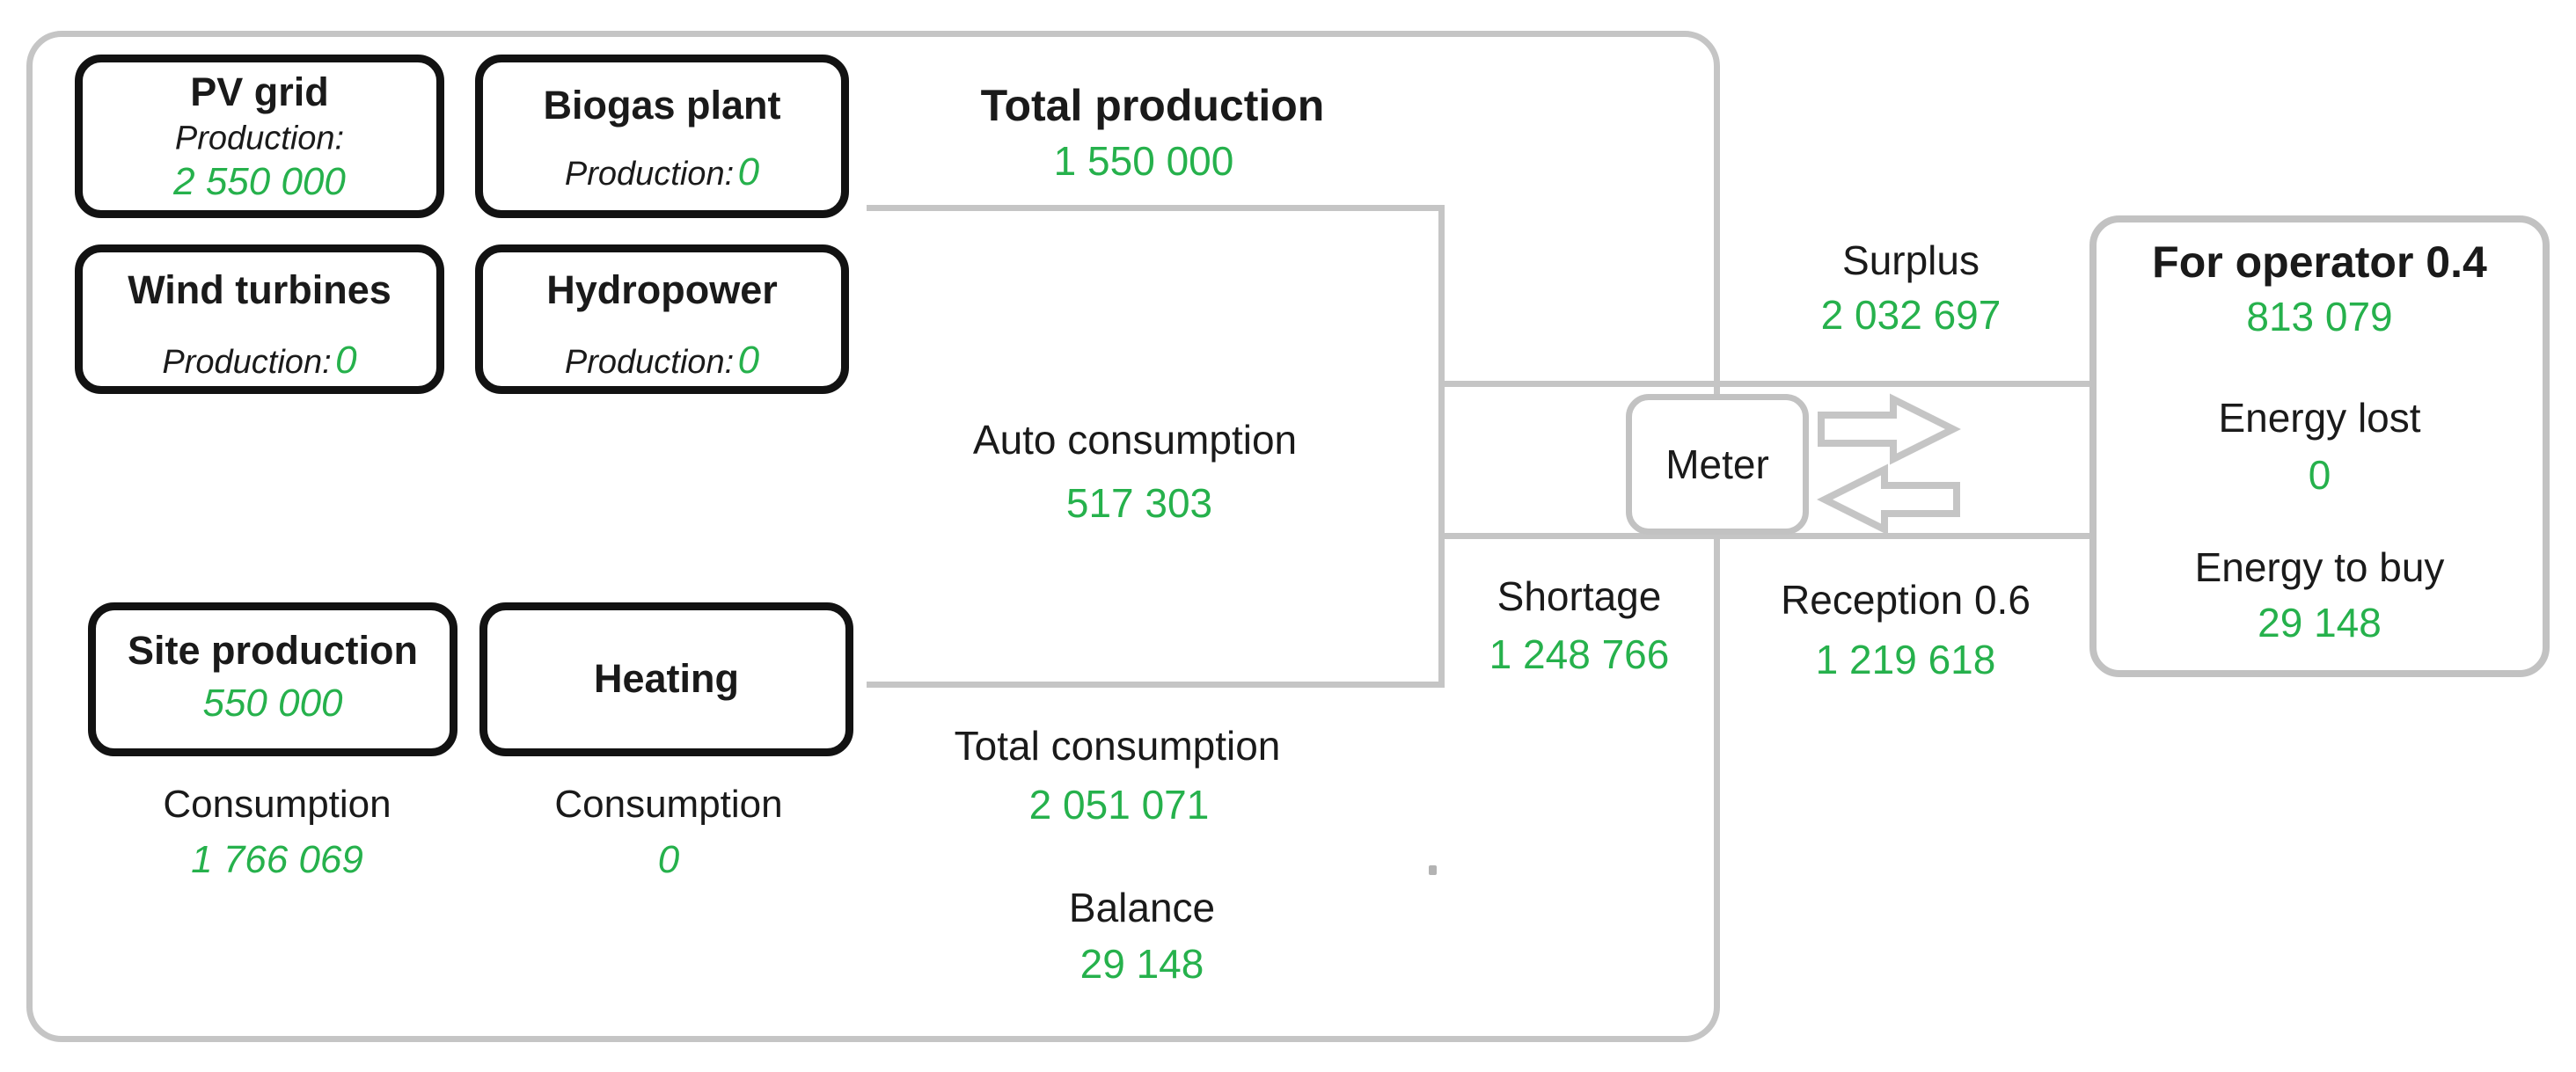 The image size is (2576, 1072). Describe the element at coordinates (748, 171) in the screenshot. I see `biogas-production-value: 0` at that location.